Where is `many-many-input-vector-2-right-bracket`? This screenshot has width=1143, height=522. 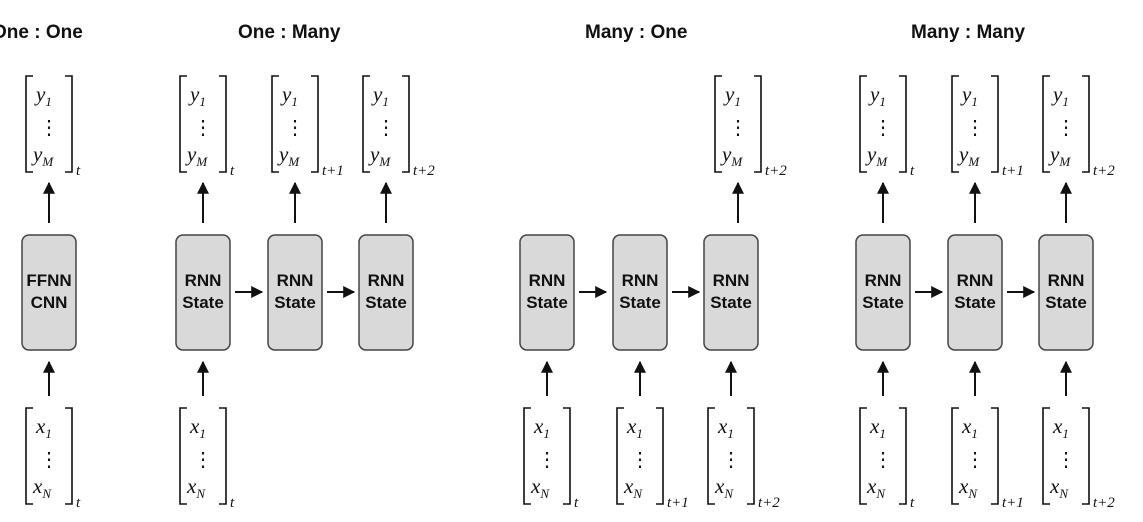 many-many-input-vector-2-right-bracket is located at coordinates (995, 456).